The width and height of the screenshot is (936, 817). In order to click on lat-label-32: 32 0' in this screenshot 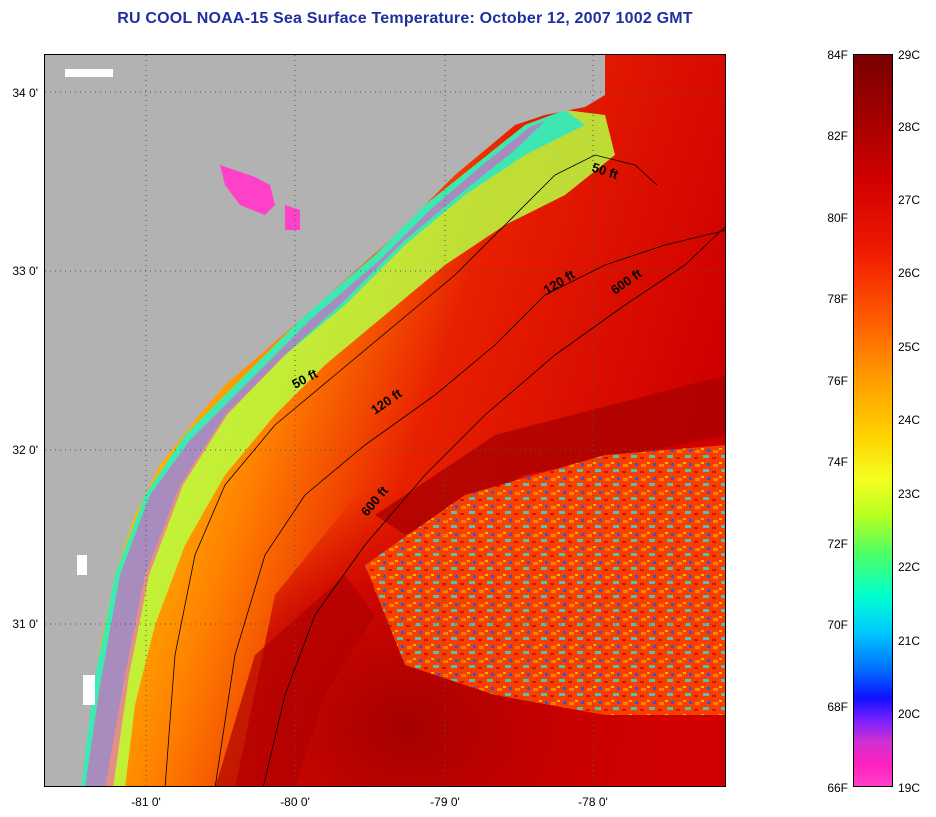, I will do `click(25, 450)`.